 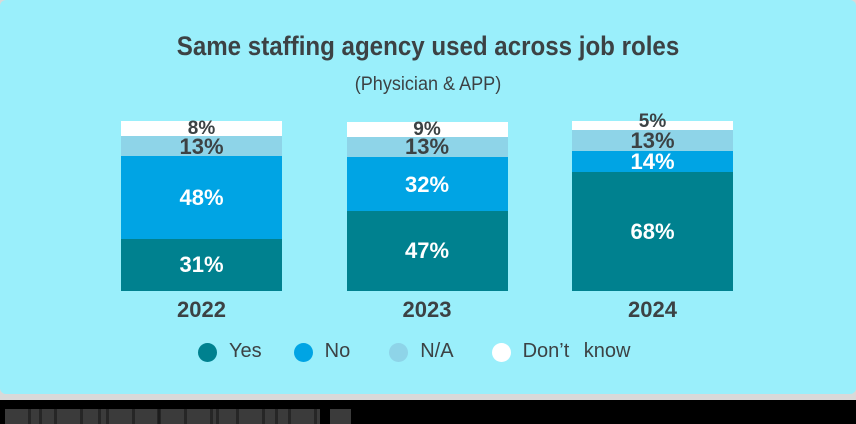 I want to click on bar-segment-2023-No, so click(x=427, y=184).